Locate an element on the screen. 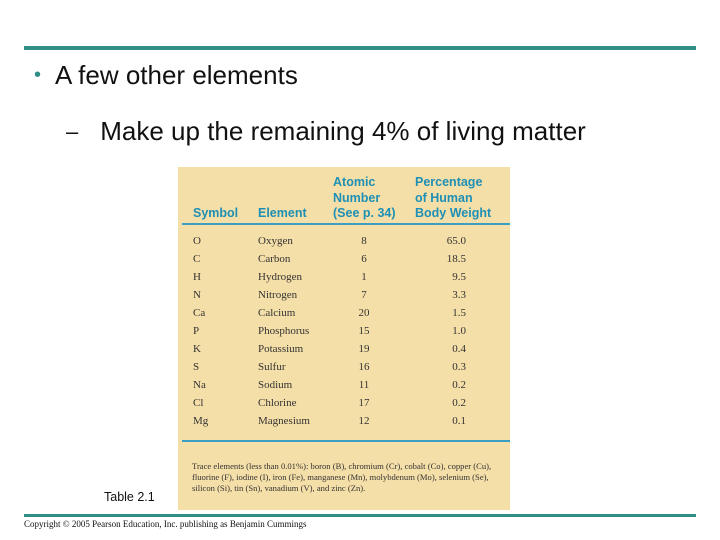 Image resolution: width=720 pixels, height=540 pixels. bullet-item: • A few other elements is located at coordinates (166, 75).